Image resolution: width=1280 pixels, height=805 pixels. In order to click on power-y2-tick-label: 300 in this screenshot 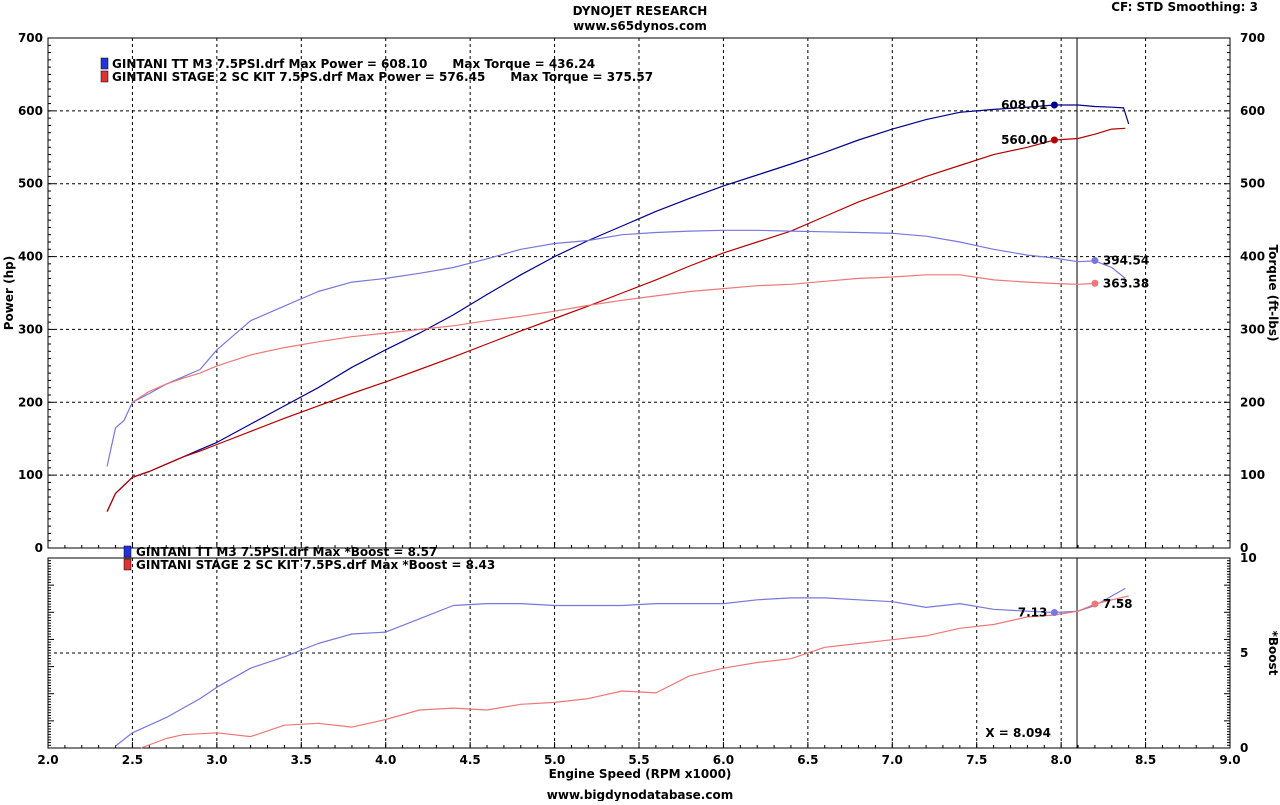, I will do `click(1252, 329)`.